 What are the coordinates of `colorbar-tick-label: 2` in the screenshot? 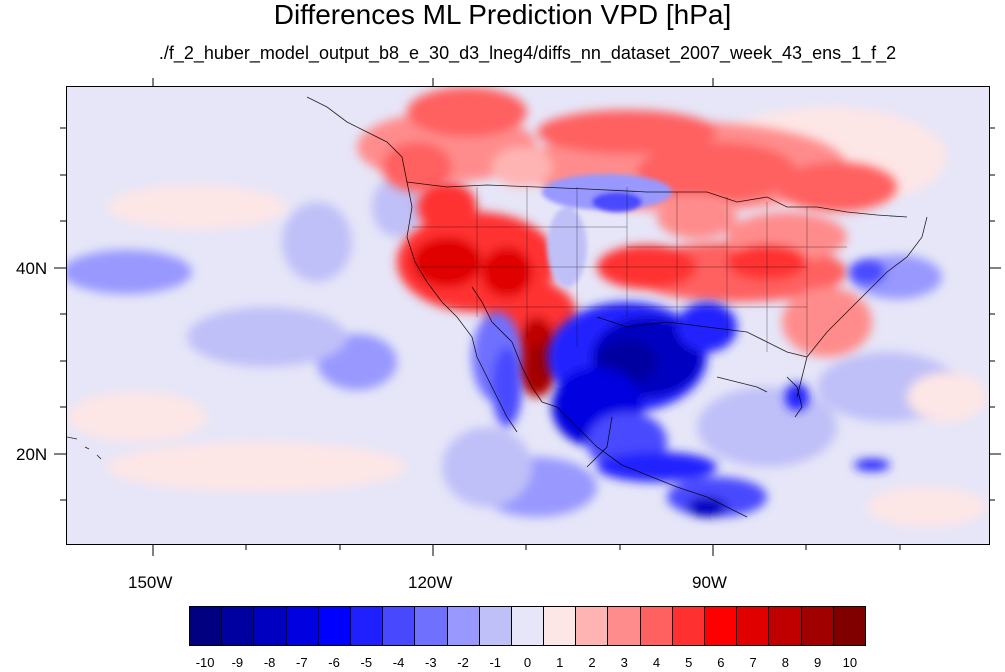 It's located at (592, 662).